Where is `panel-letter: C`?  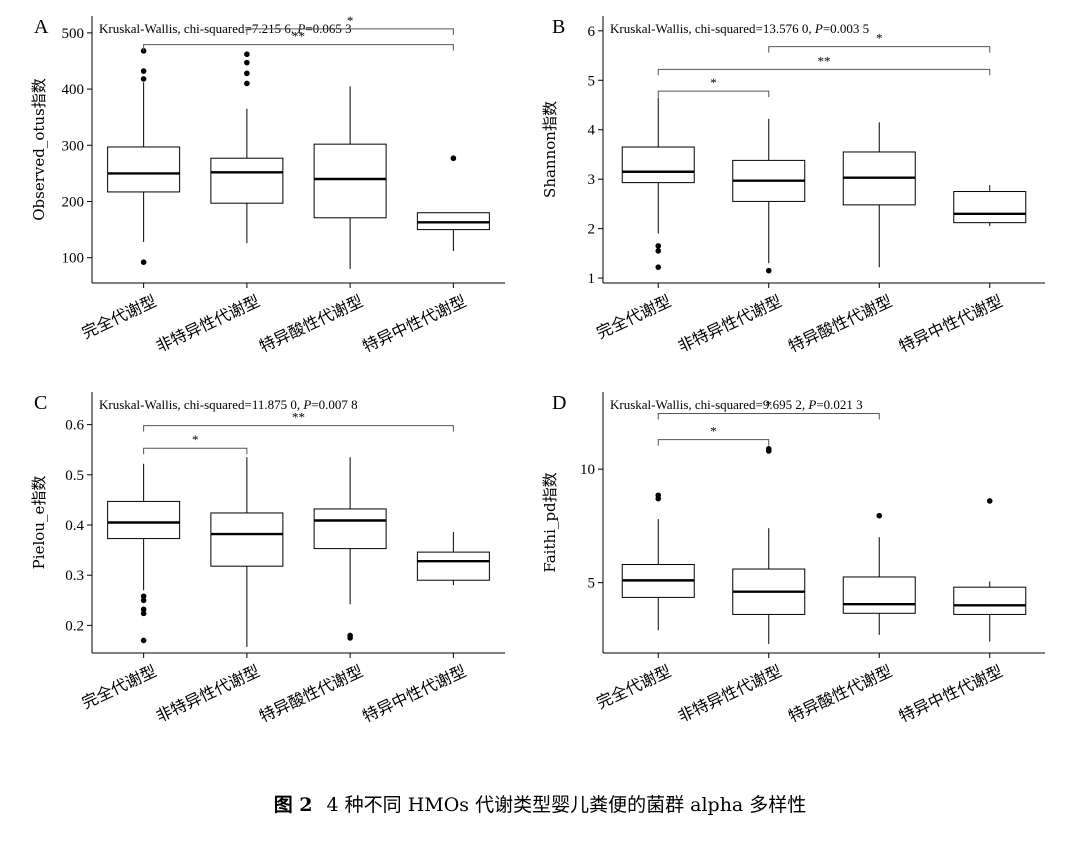
panel-letter: C is located at coordinates (40, 403).